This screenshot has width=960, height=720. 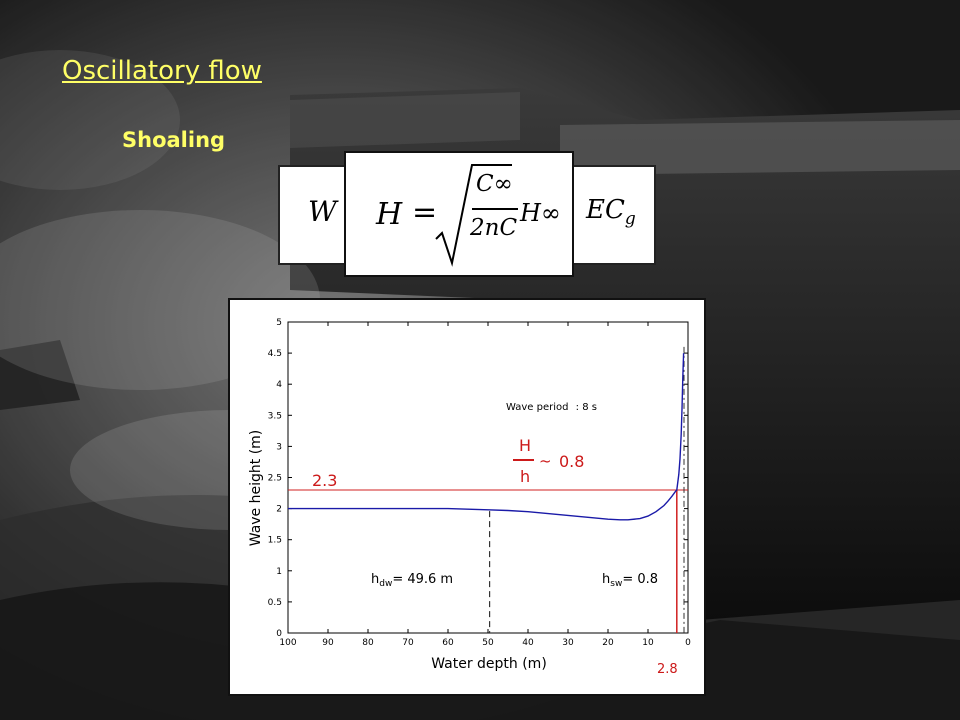 I want to click on y-tick-label: 1.5, so click(x=275, y=541).